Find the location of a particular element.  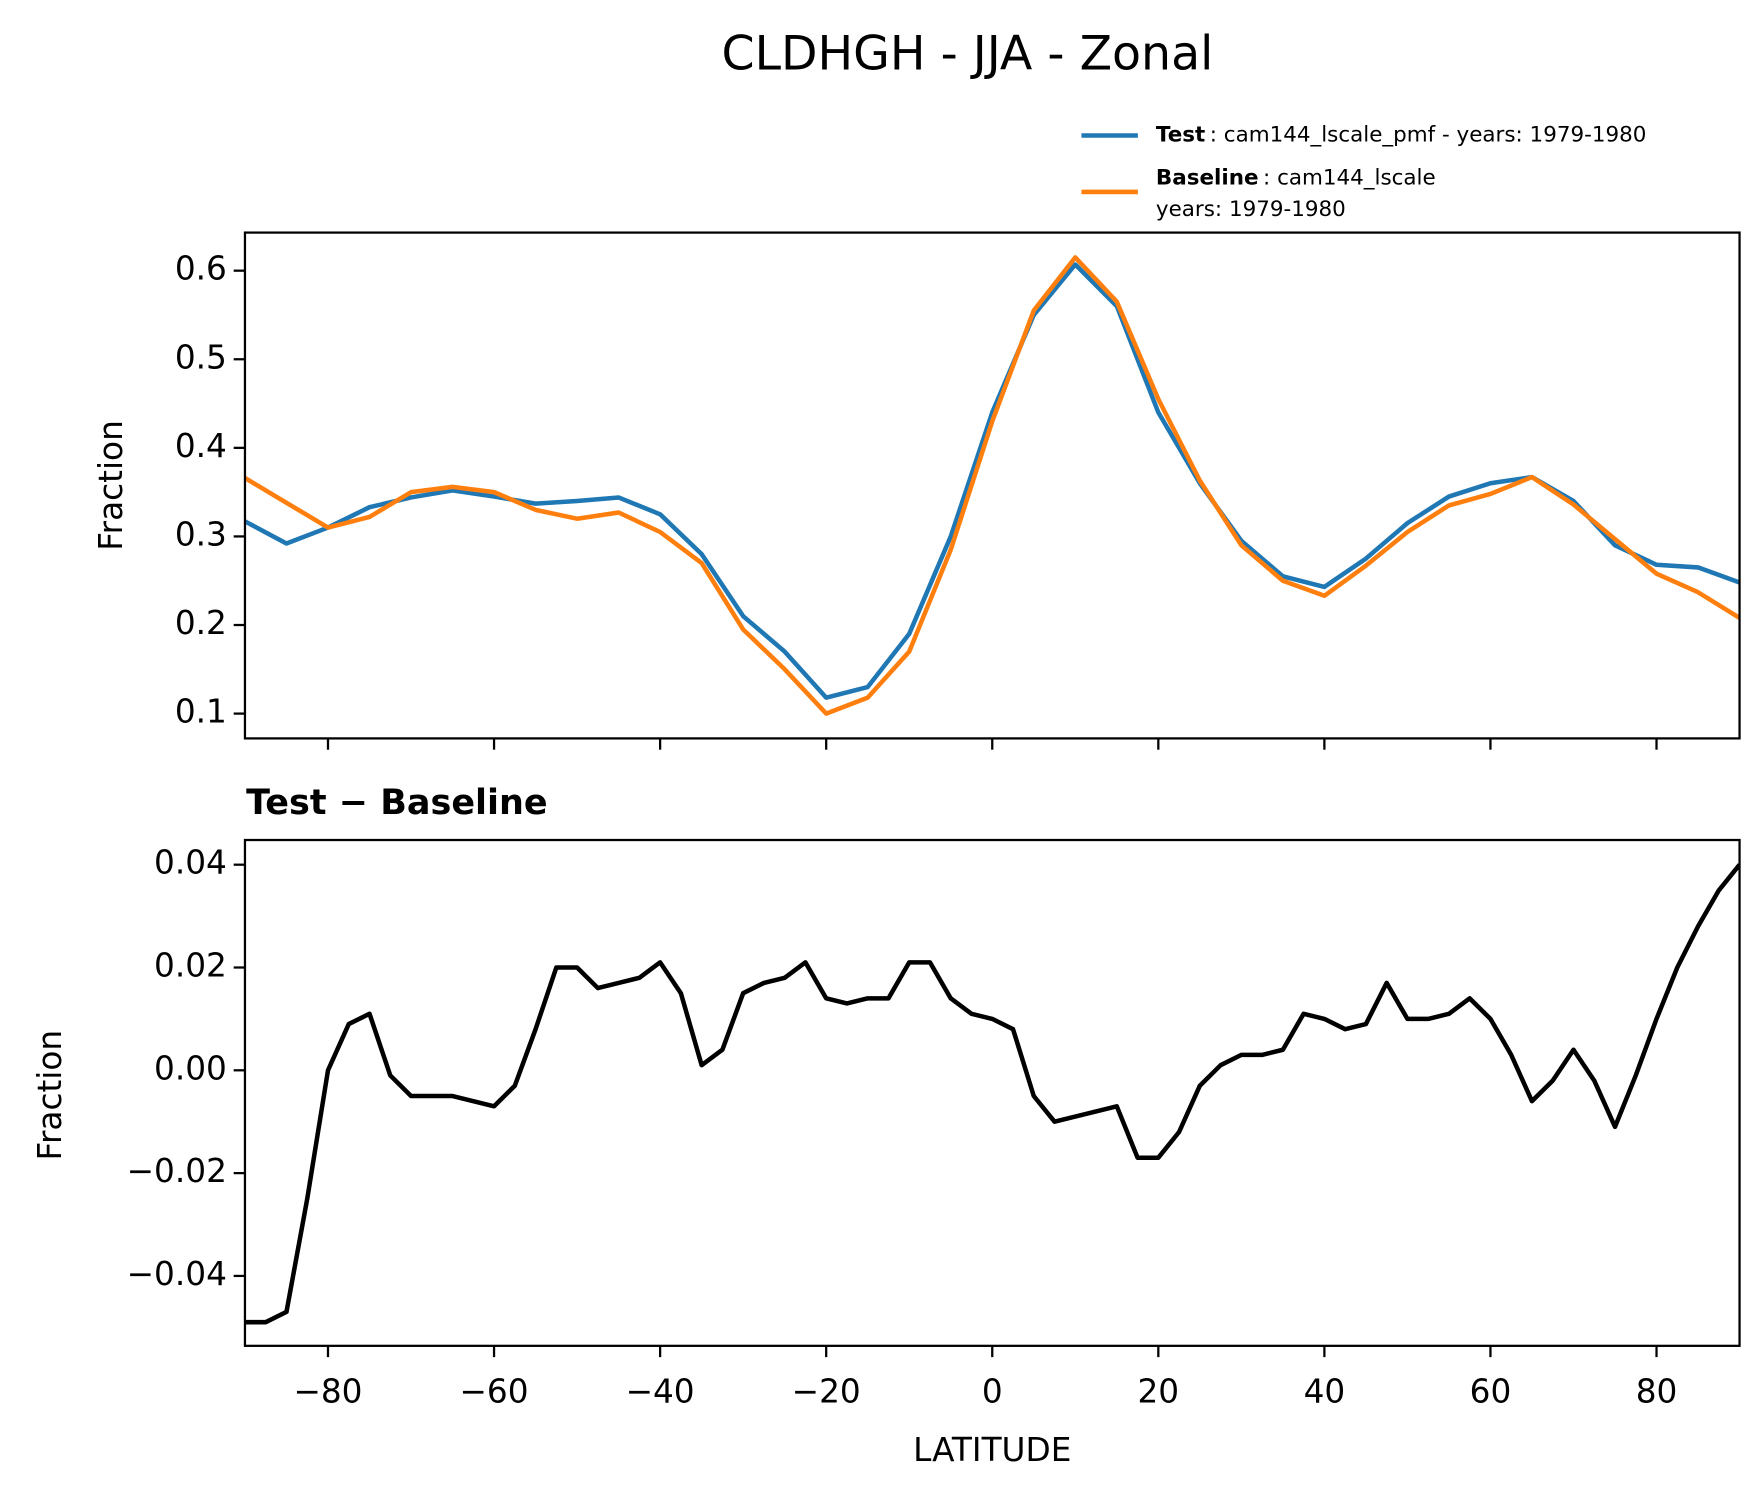

legend-detail: : cam144_lscale is located at coordinates (1349, 177).